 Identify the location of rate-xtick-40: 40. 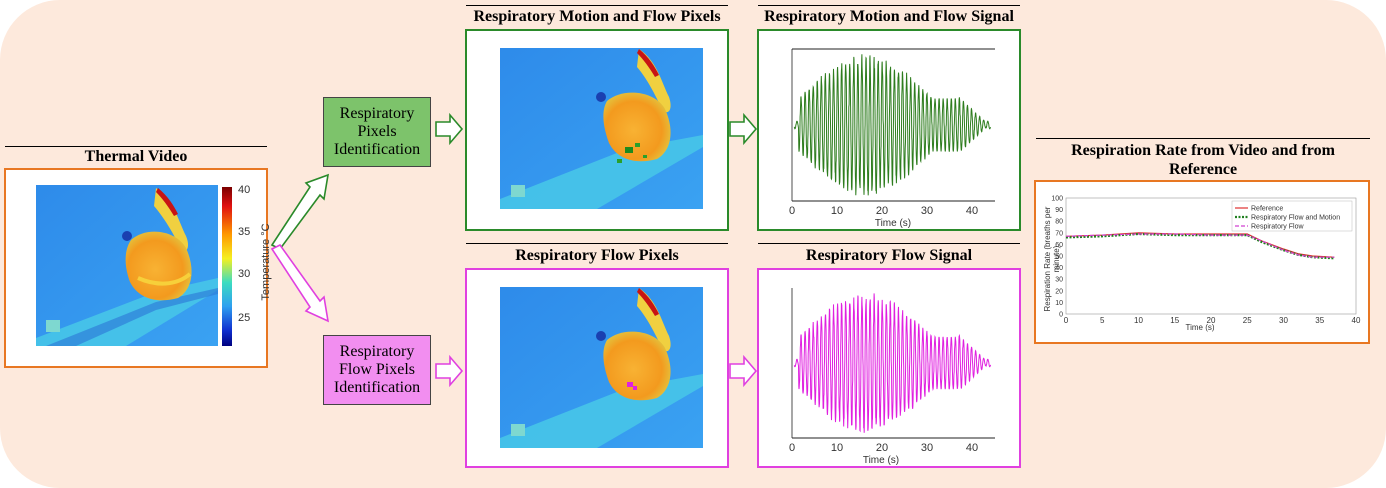
(1356, 320).